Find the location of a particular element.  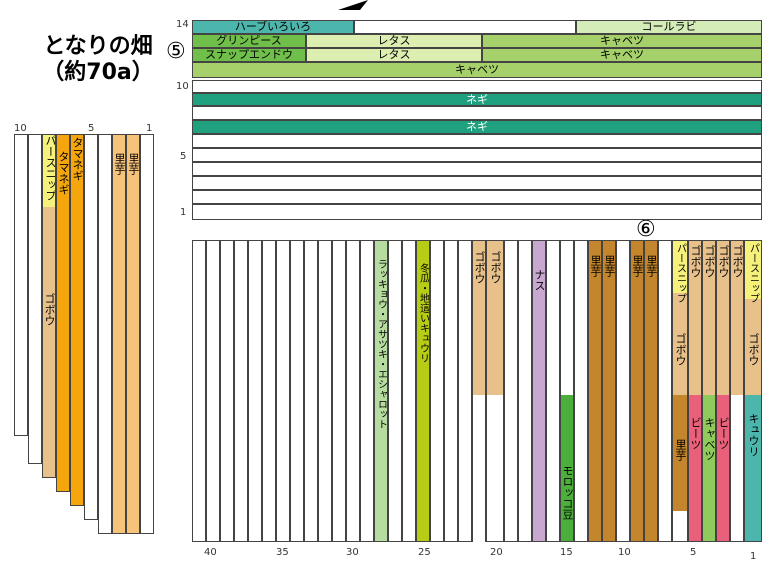

bed-parsnip-burdock-taro: パースニップ ゴボウ 里芋 is located at coordinates (680, 391).